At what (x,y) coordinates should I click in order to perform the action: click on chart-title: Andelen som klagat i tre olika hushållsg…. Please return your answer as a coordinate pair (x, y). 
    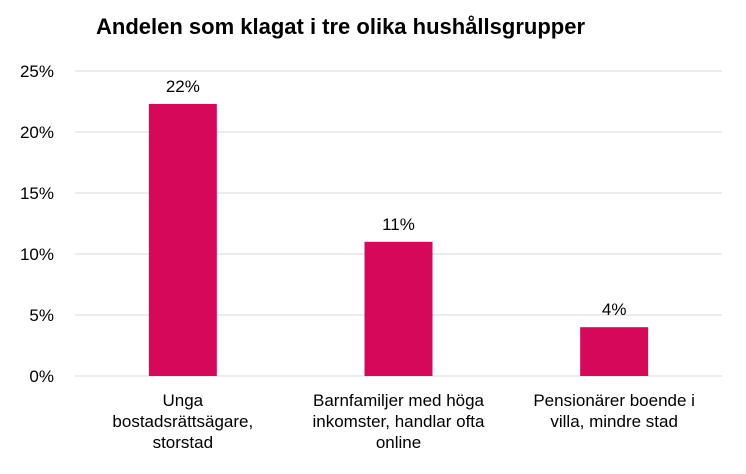
    Looking at the image, I should click on (341, 26).